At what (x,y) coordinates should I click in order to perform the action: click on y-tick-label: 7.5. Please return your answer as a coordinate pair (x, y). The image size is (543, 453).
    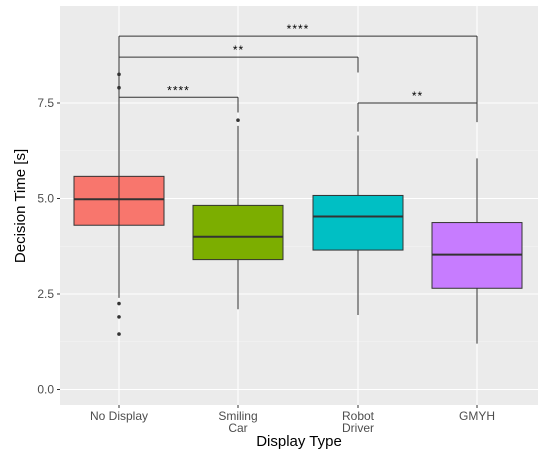
    Looking at the image, I should click on (45, 103).